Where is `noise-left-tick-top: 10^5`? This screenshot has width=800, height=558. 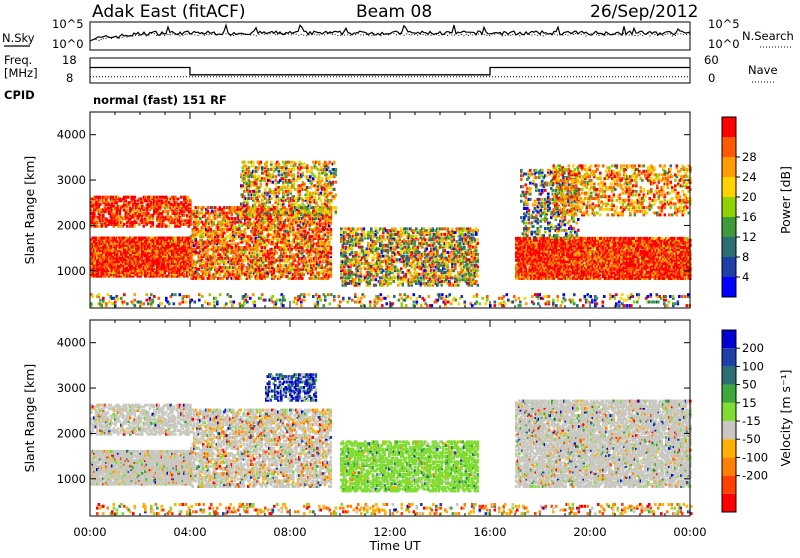
noise-left-tick-top: 10^5 is located at coordinates (68, 24).